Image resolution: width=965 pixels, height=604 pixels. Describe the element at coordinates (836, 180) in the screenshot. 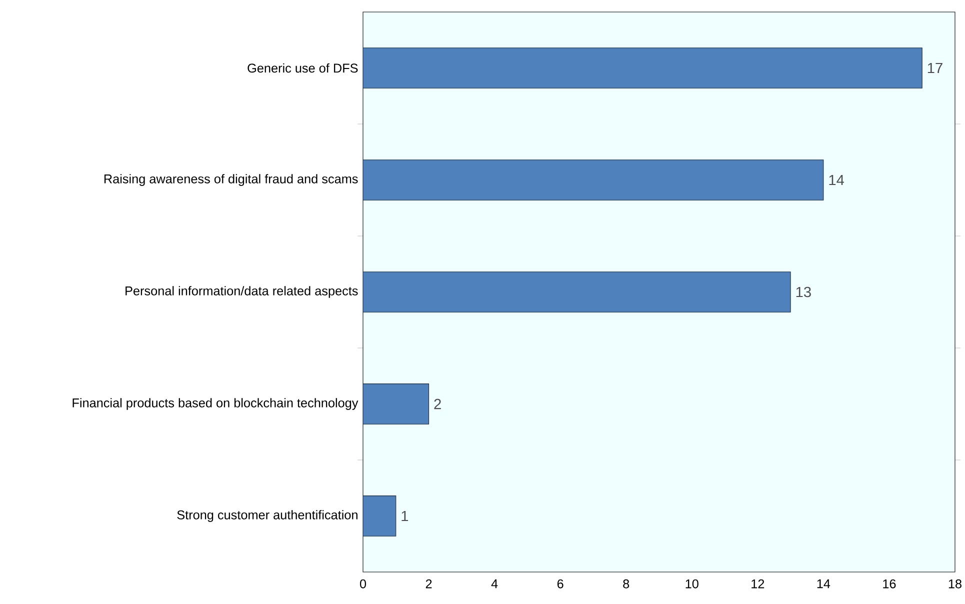

I see `data-label: 14` at that location.